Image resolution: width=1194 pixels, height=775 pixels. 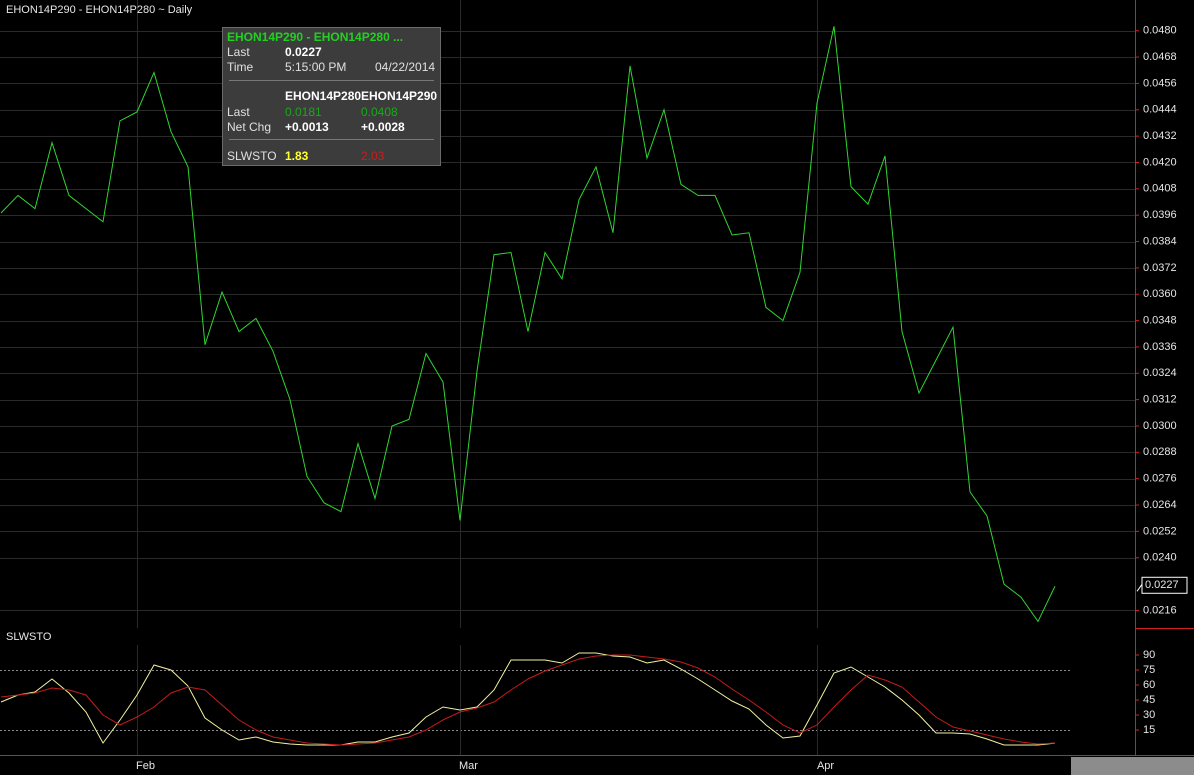 What do you see at coordinates (468, 766) in the screenshot?
I see `x-tick-label: Mar` at bounding box center [468, 766].